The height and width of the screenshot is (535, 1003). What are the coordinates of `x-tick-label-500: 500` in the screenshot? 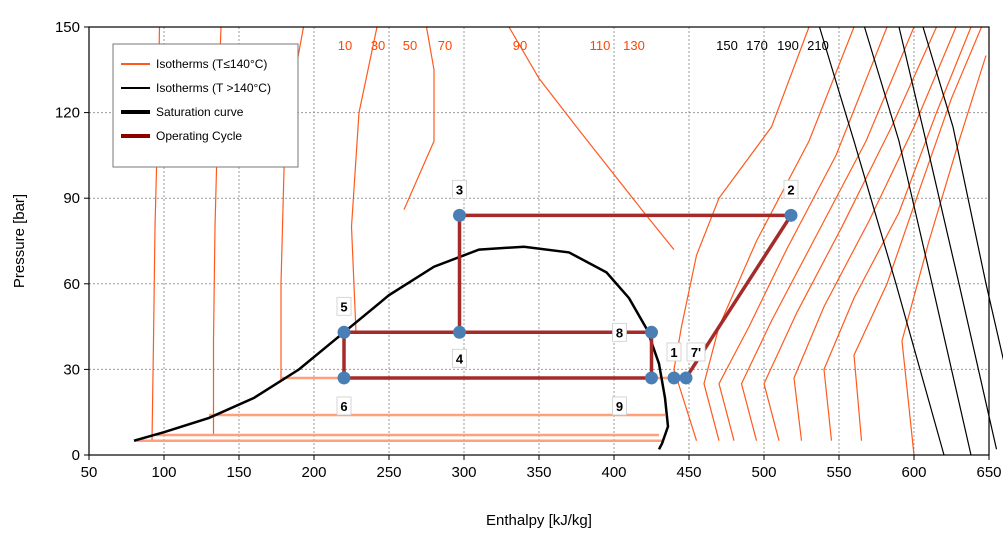 It's located at (763, 472).